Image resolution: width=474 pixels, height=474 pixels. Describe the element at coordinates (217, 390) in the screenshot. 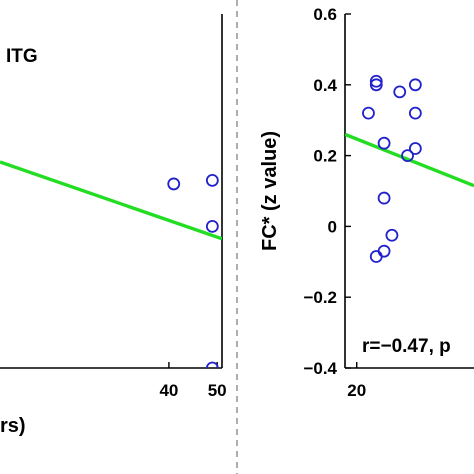

I see `left-x-tick-label: 50` at that location.